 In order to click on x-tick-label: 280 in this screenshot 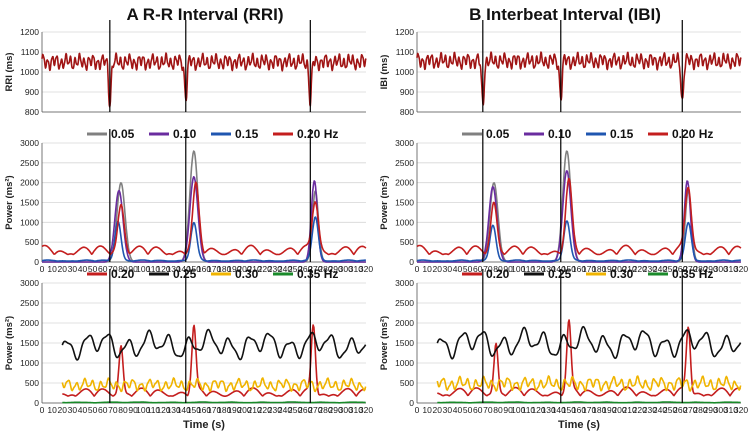, I will do `click(700, 410)`.